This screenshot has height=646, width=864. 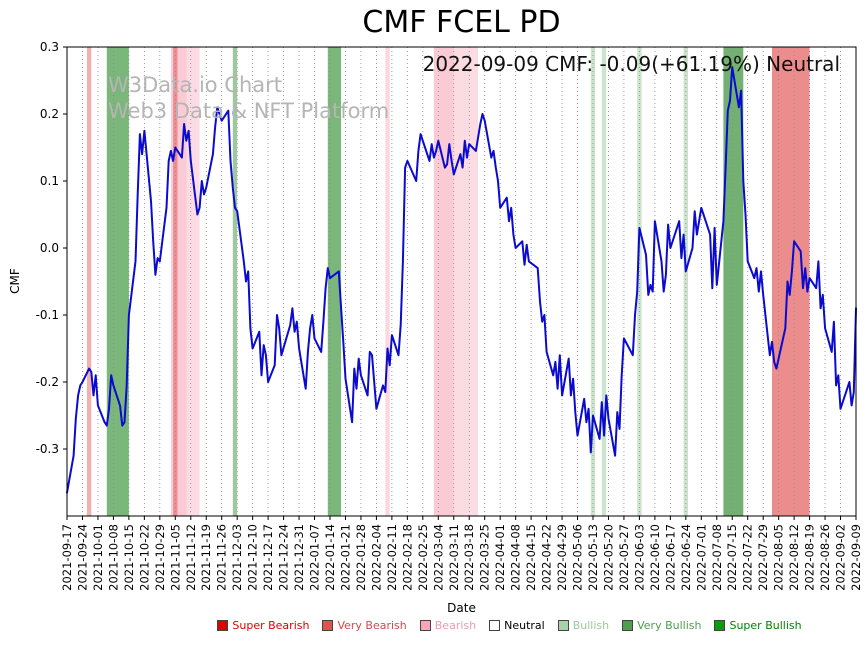 What do you see at coordinates (249, 111) in the screenshot?
I see `watermark-line2: Web3 Data & NFT Platform` at bounding box center [249, 111].